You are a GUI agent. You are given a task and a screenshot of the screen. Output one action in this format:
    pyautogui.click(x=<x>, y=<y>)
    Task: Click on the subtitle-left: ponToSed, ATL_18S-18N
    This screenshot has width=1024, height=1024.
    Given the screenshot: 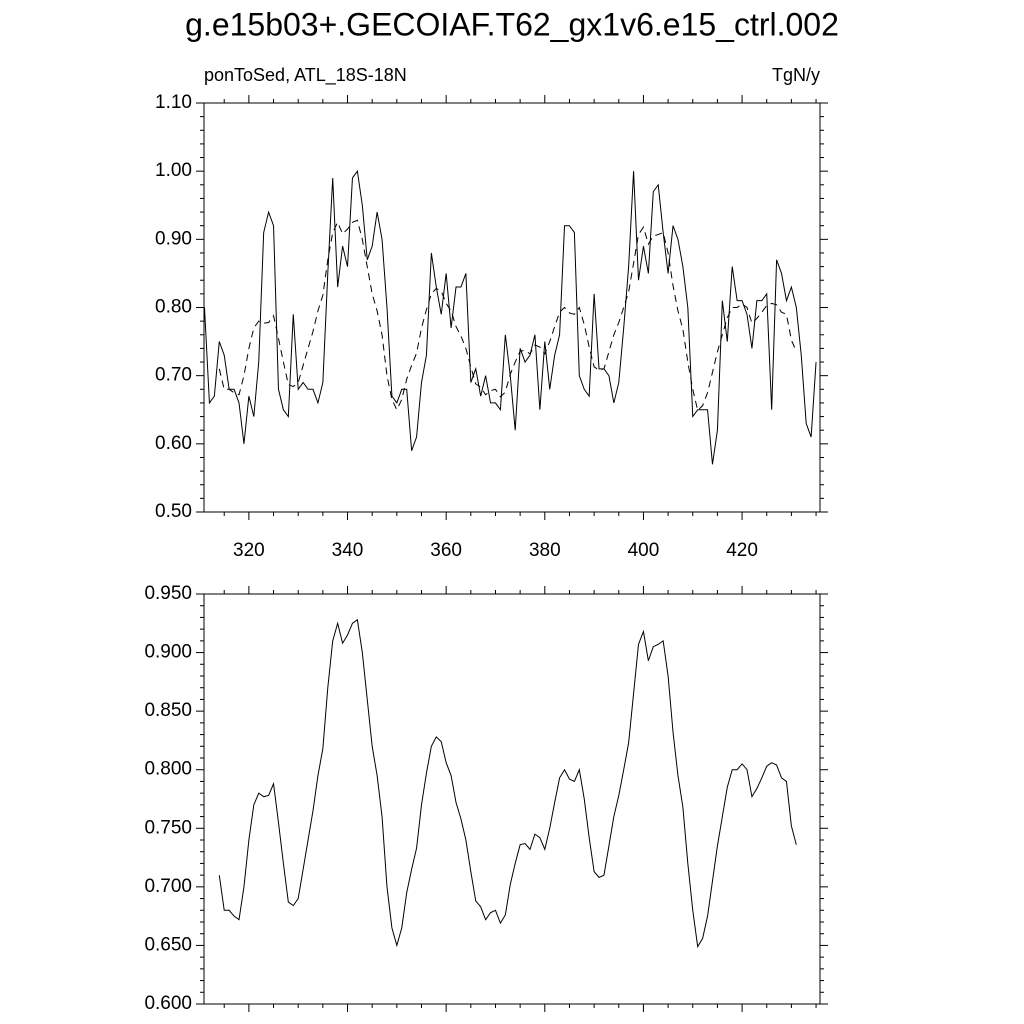 What is the action you would take?
    pyautogui.click(x=305, y=75)
    